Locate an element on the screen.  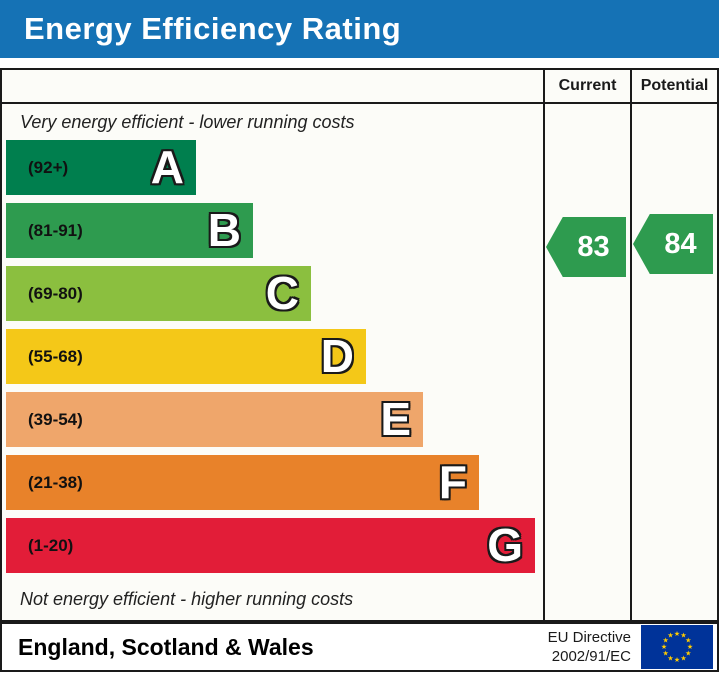
page-title: Energy Efficiency Rating is located at coordinates (213, 28).